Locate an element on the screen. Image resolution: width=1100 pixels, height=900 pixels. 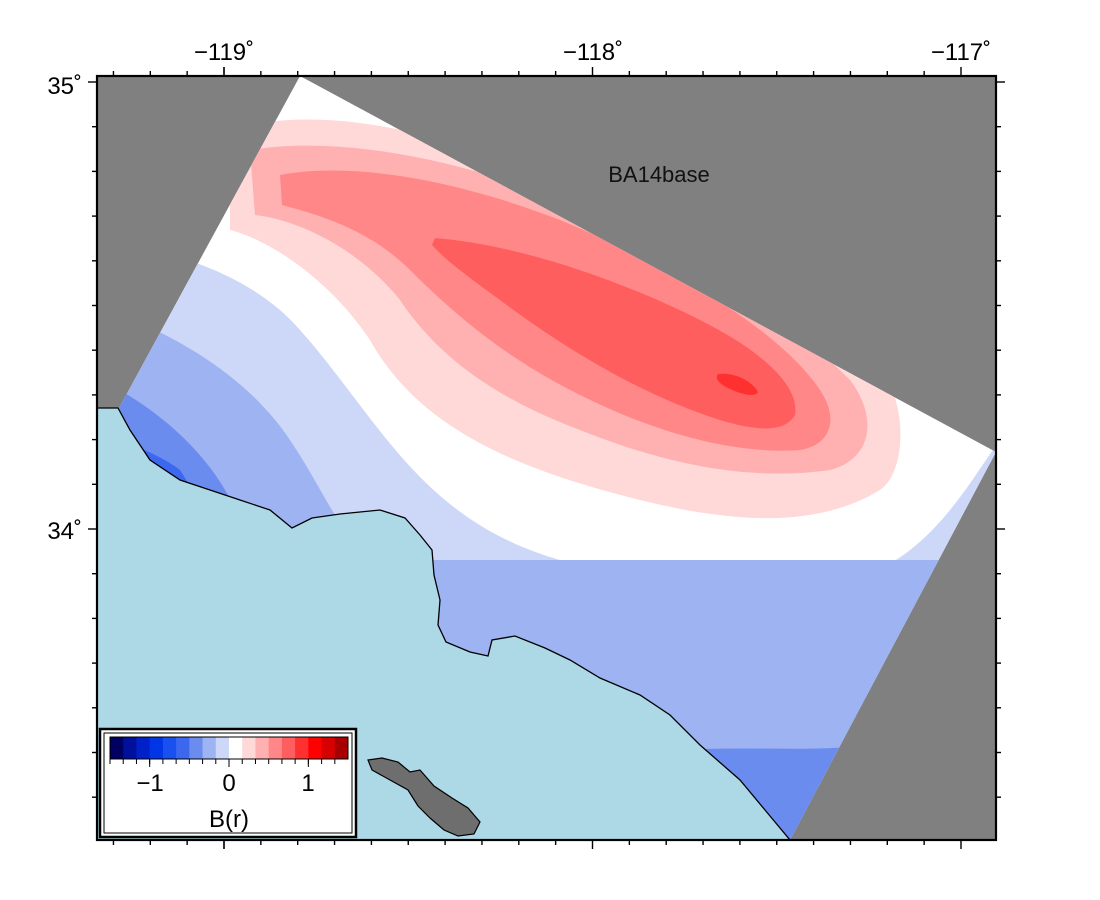
colorbar-swatches is located at coordinates (229, 748).